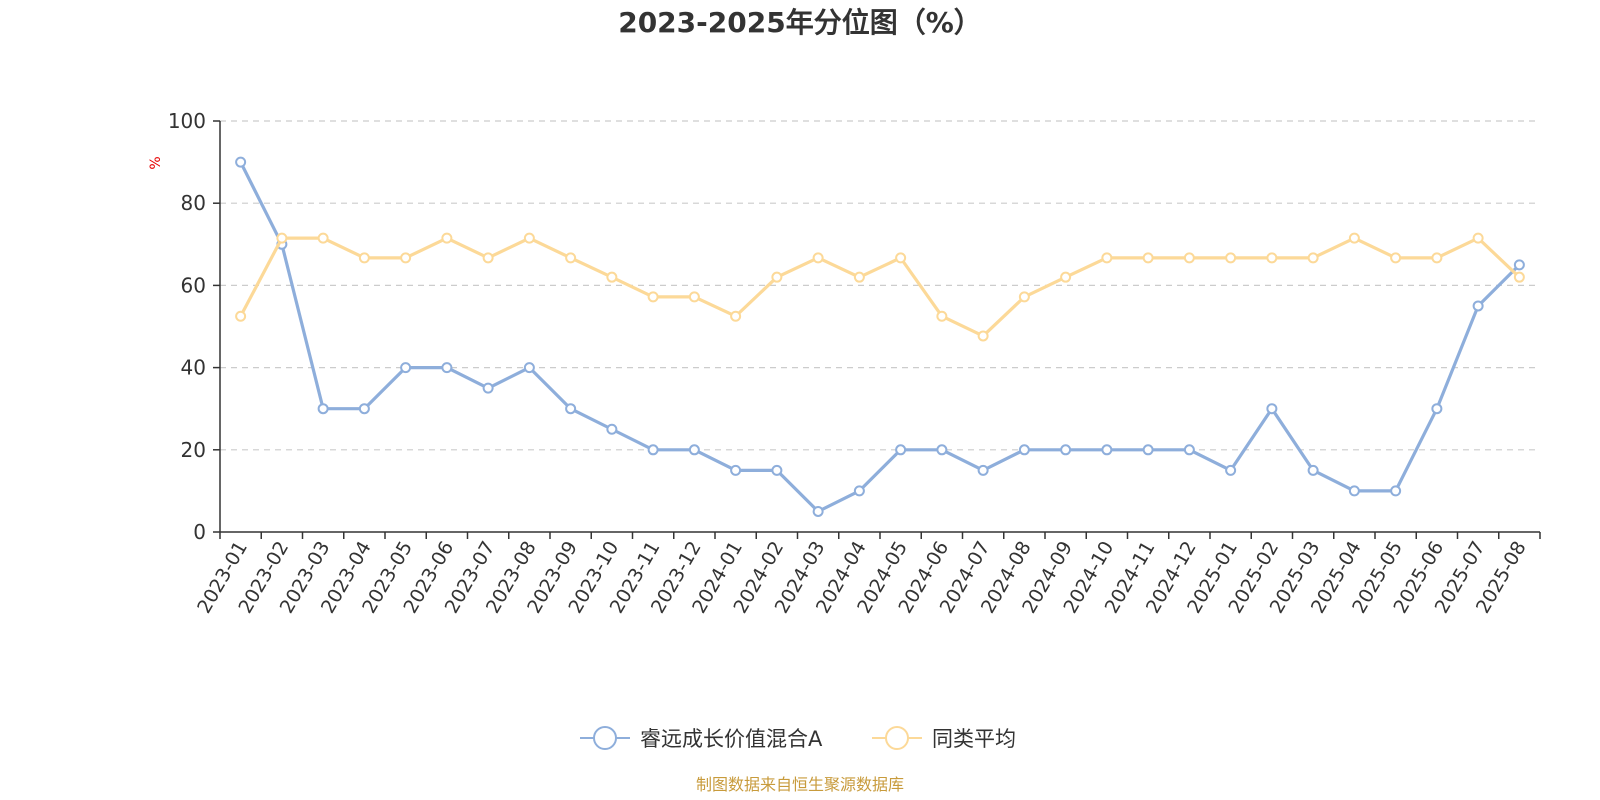 The image size is (1600, 800). I want to click on legend: 睿远成长价值混合A 同类平均, so click(798, 738).